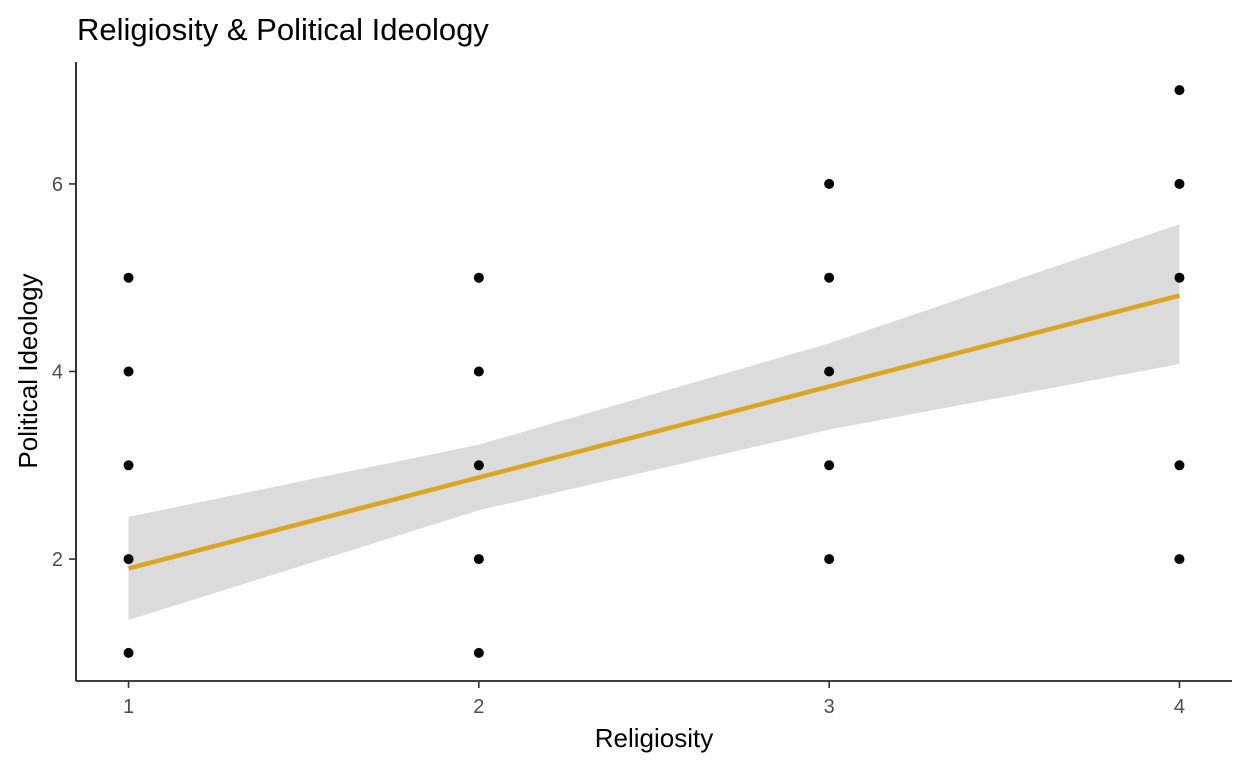  I want to click on chart-title: Religiosity & Political Ideology, so click(283, 29).